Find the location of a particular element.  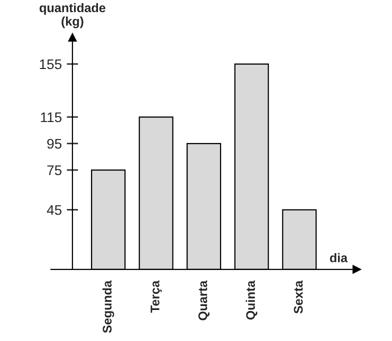

y-tick-label: 45 is located at coordinates (54, 210).